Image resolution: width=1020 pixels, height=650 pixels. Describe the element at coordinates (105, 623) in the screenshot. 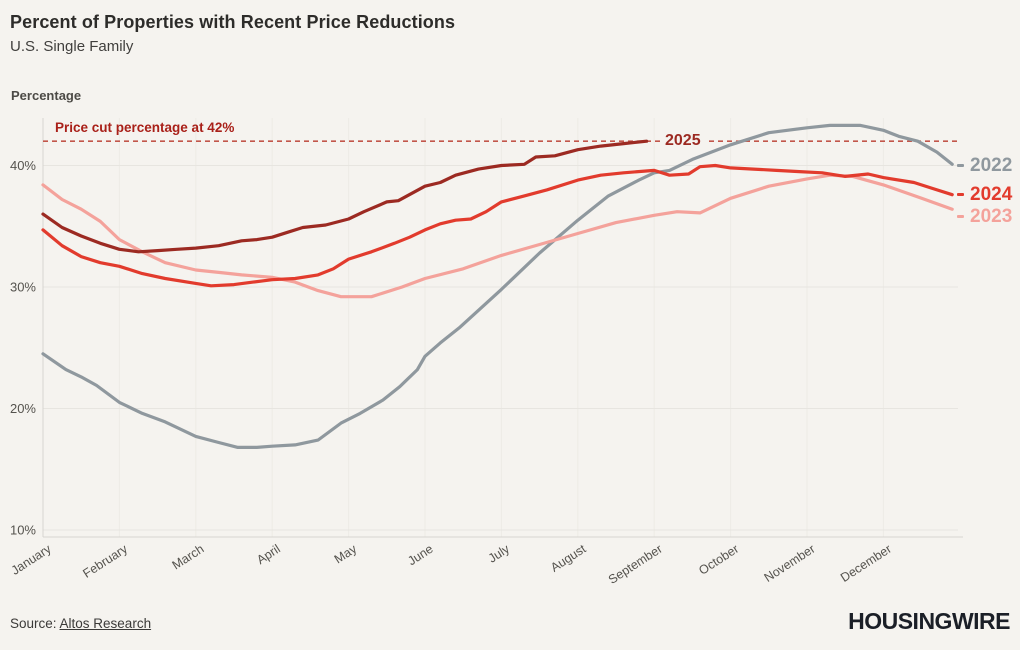

I see `source-link: Altos Research` at that location.